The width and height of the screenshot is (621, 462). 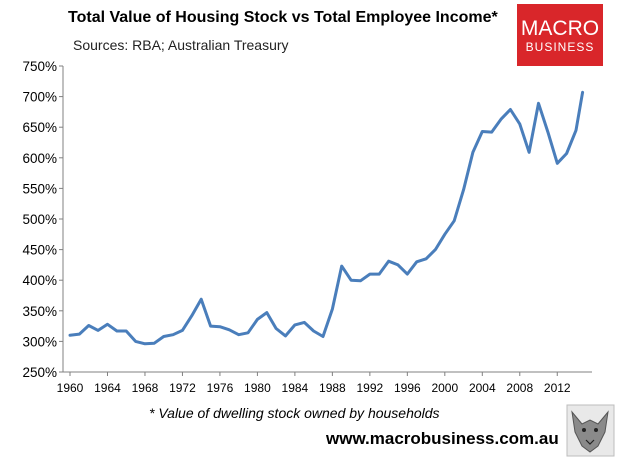 What do you see at coordinates (39, 188) in the screenshot?
I see `y-tick-label: 550%` at bounding box center [39, 188].